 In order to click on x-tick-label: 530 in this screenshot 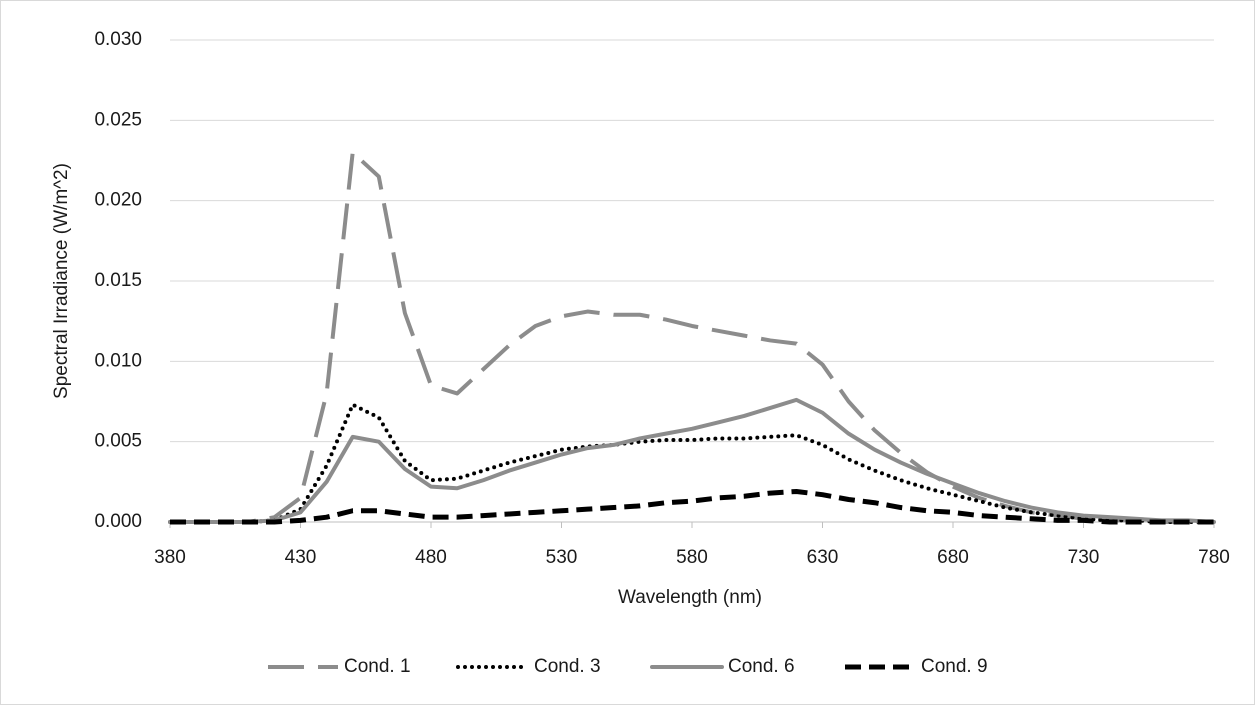, I will do `click(562, 557)`.